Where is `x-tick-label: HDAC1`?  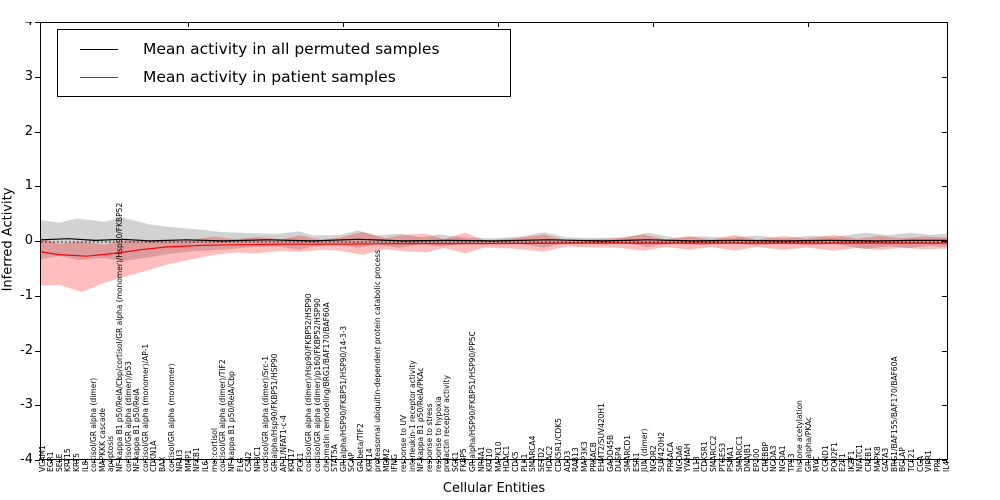 x-tick-label: HDAC1 is located at coordinates (507, 458).